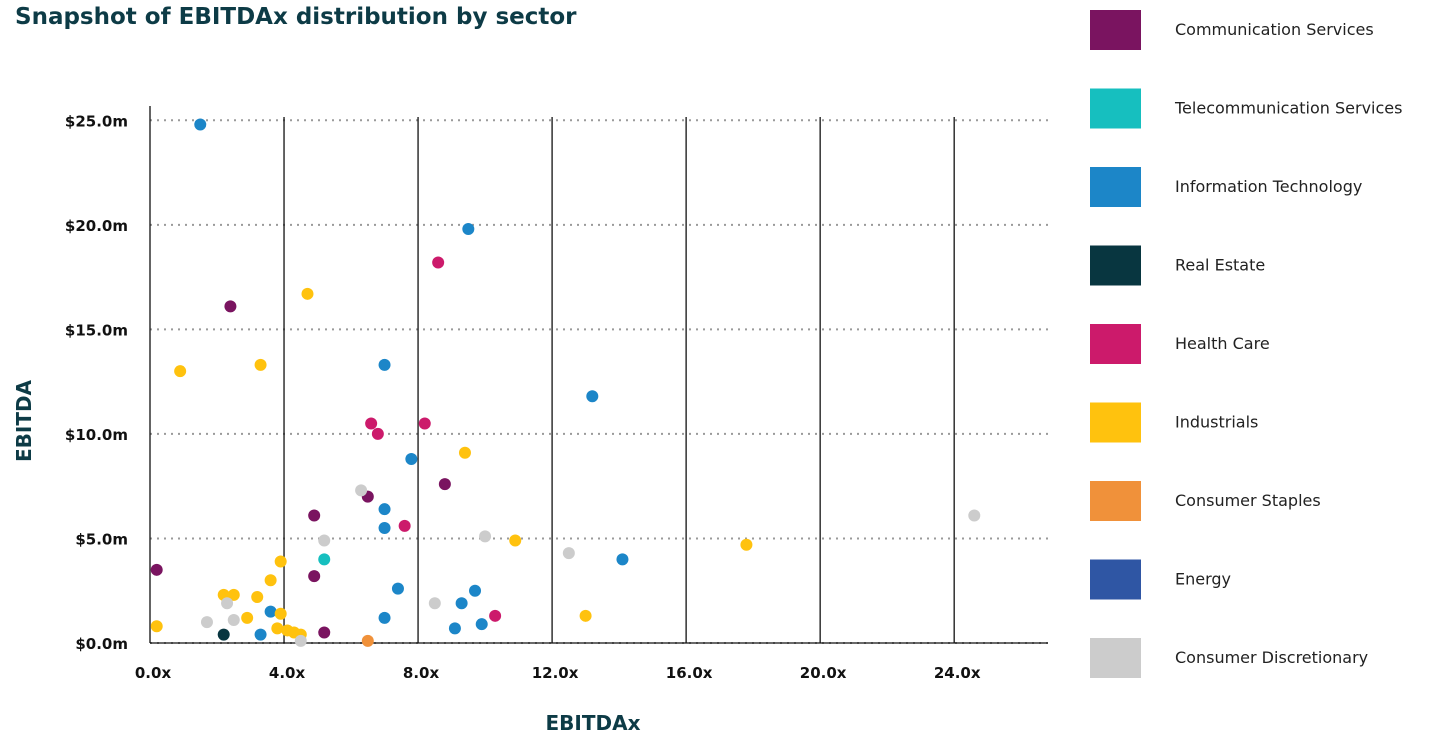 The width and height of the screenshot is (1448, 733). I want to click on x-tick-label: 0.0x, so click(153, 673).